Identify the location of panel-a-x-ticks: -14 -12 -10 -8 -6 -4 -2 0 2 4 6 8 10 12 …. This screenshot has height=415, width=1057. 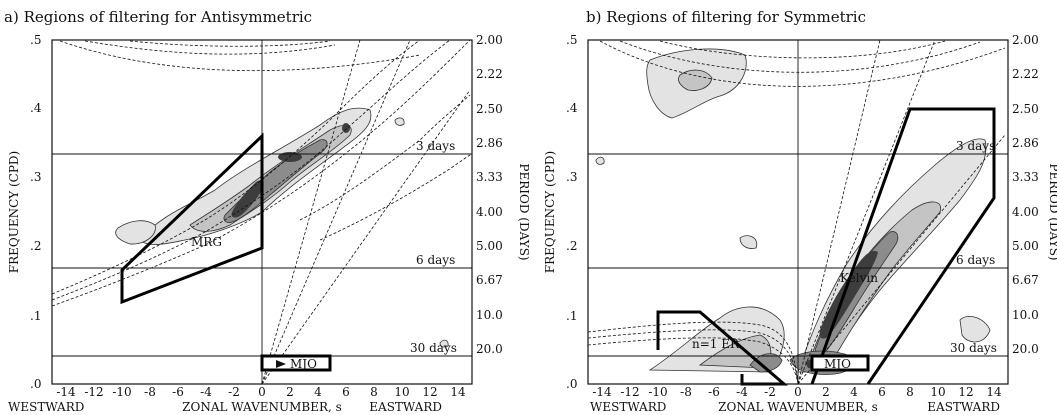
(261, 392).